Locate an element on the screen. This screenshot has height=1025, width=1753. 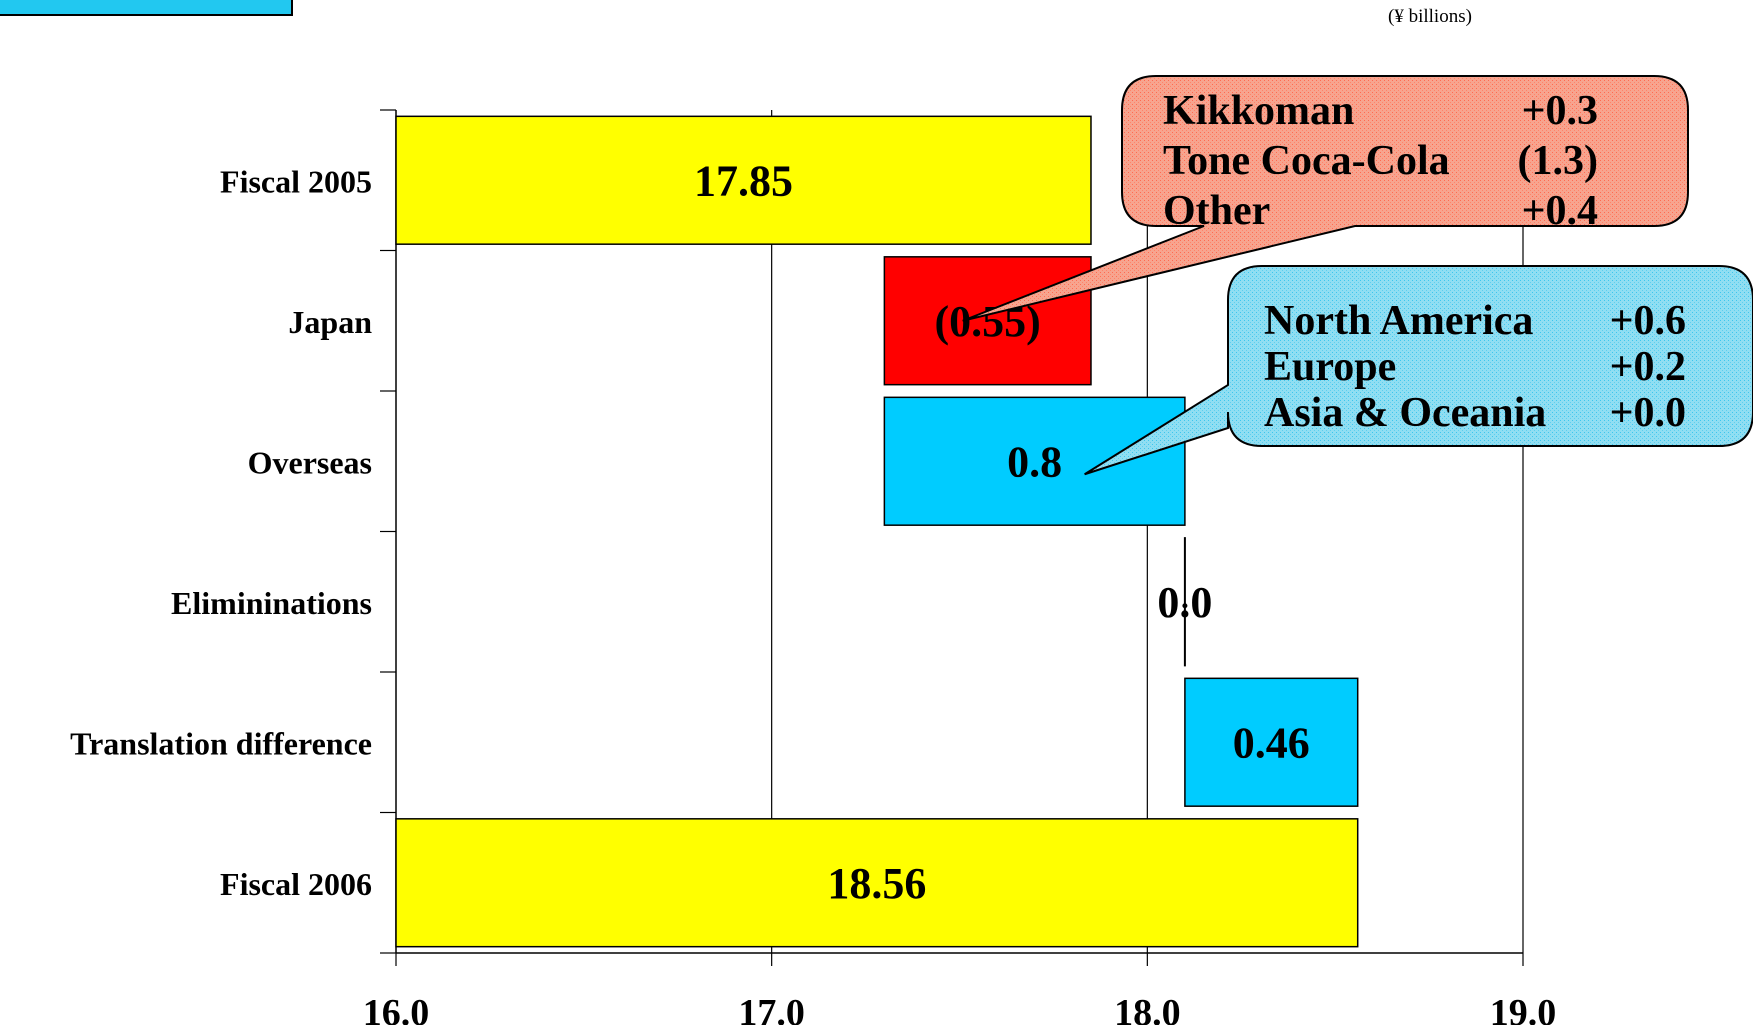
category-label-overseas: Overseas is located at coordinates (310, 462).